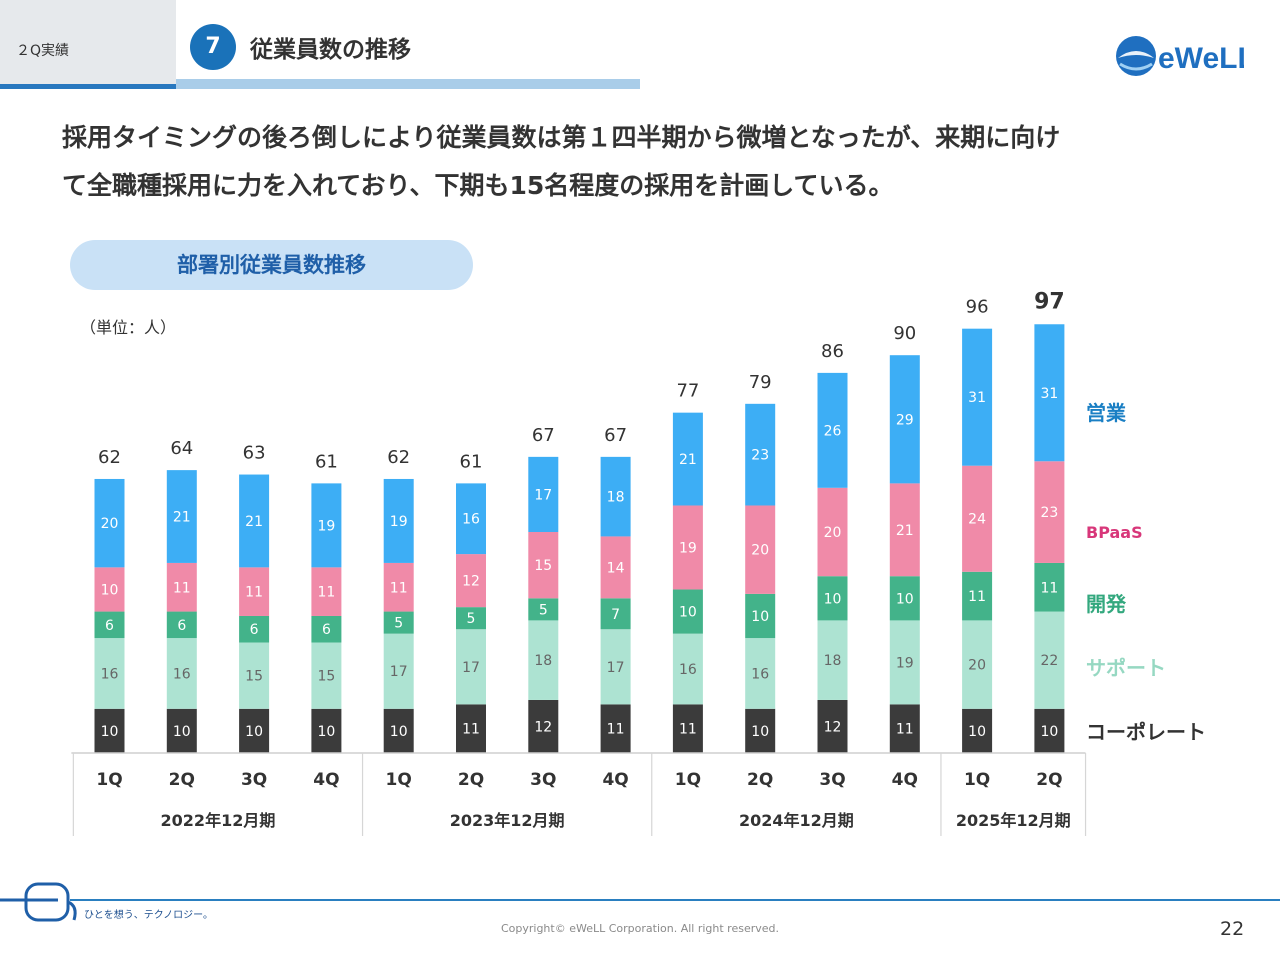 The image size is (1280, 960). What do you see at coordinates (1126, 668) in the screenshot?
I see `legend-label: サポート` at bounding box center [1126, 668].